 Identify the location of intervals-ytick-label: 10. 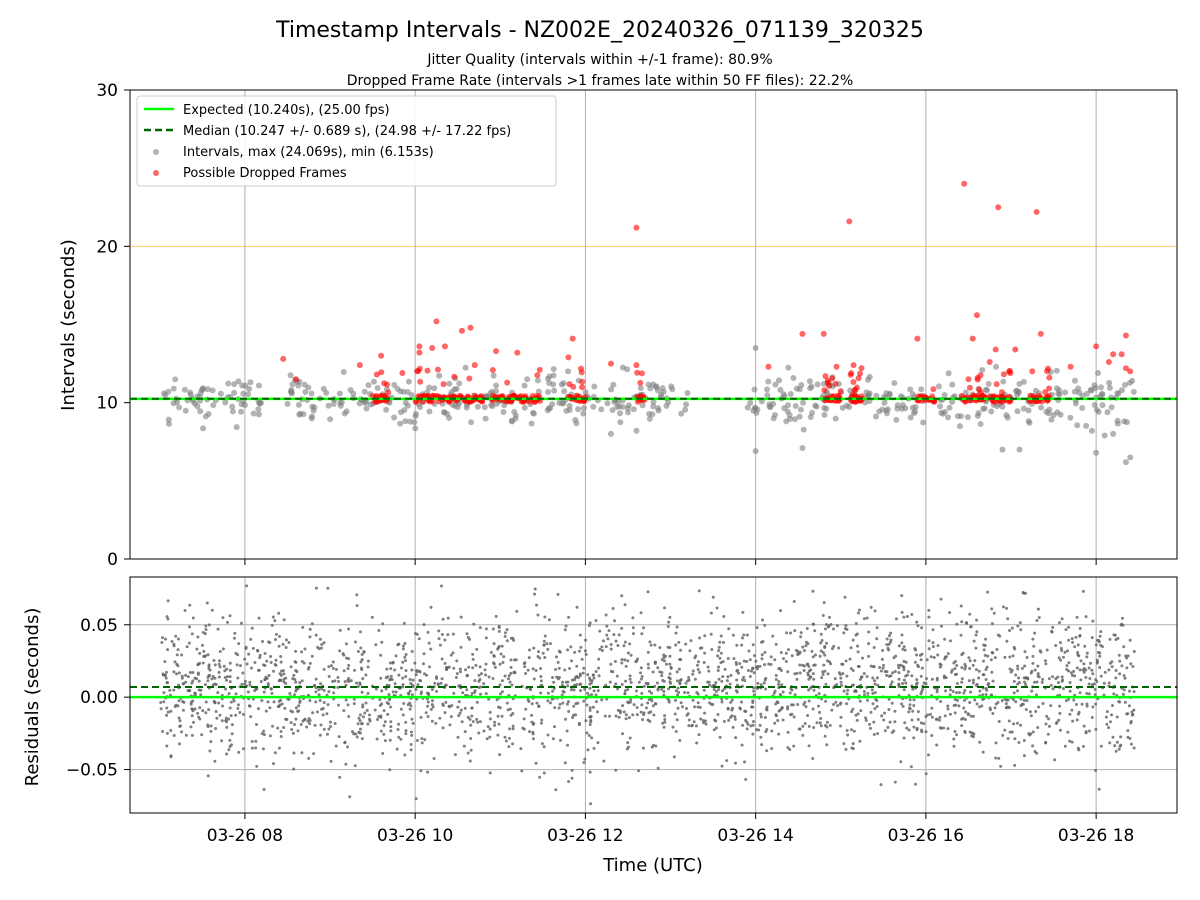
(107, 404).